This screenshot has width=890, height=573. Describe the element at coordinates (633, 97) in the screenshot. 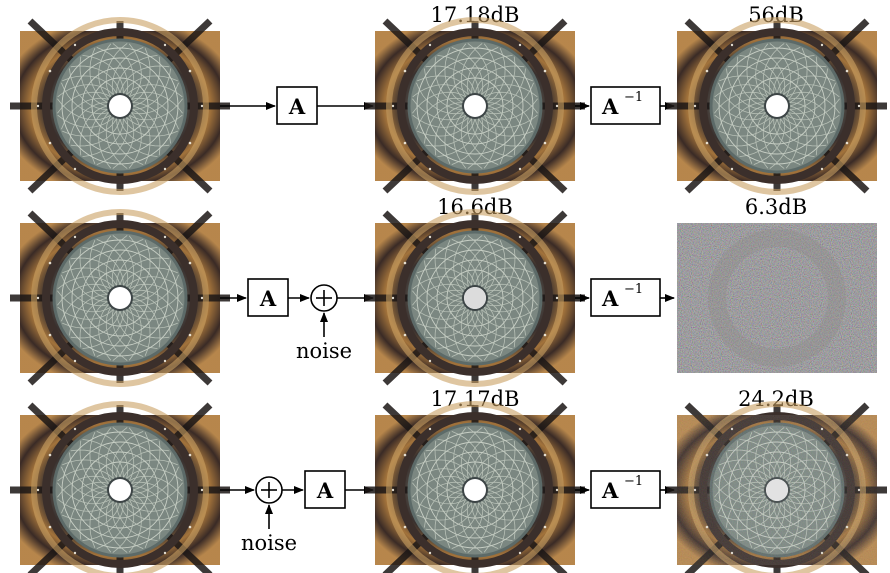

I see `row-1-inverse-exp: −1` at that location.